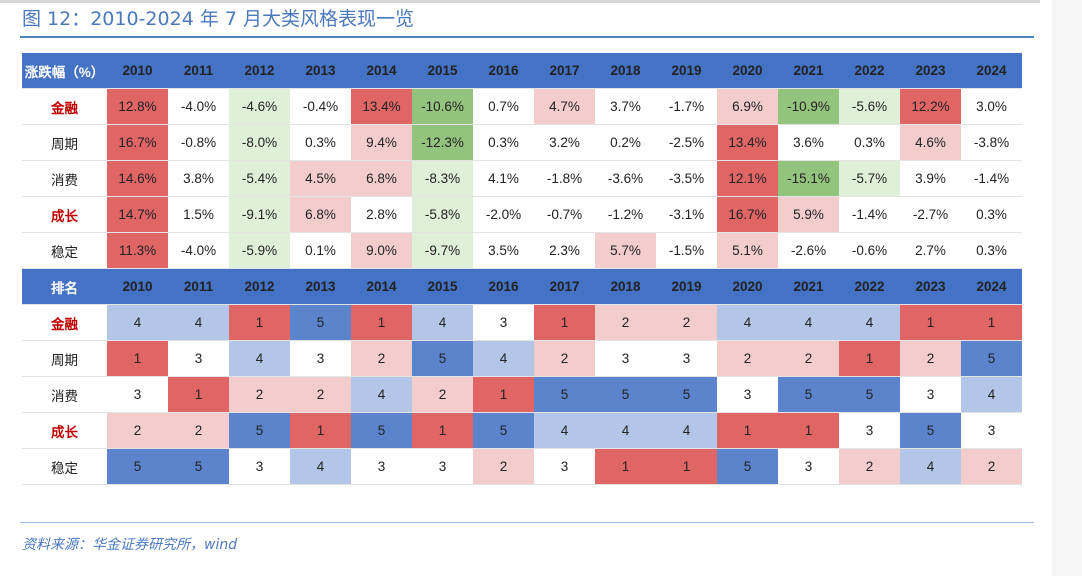  I want to click on return-cell: -0.4%, so click(320, 106).